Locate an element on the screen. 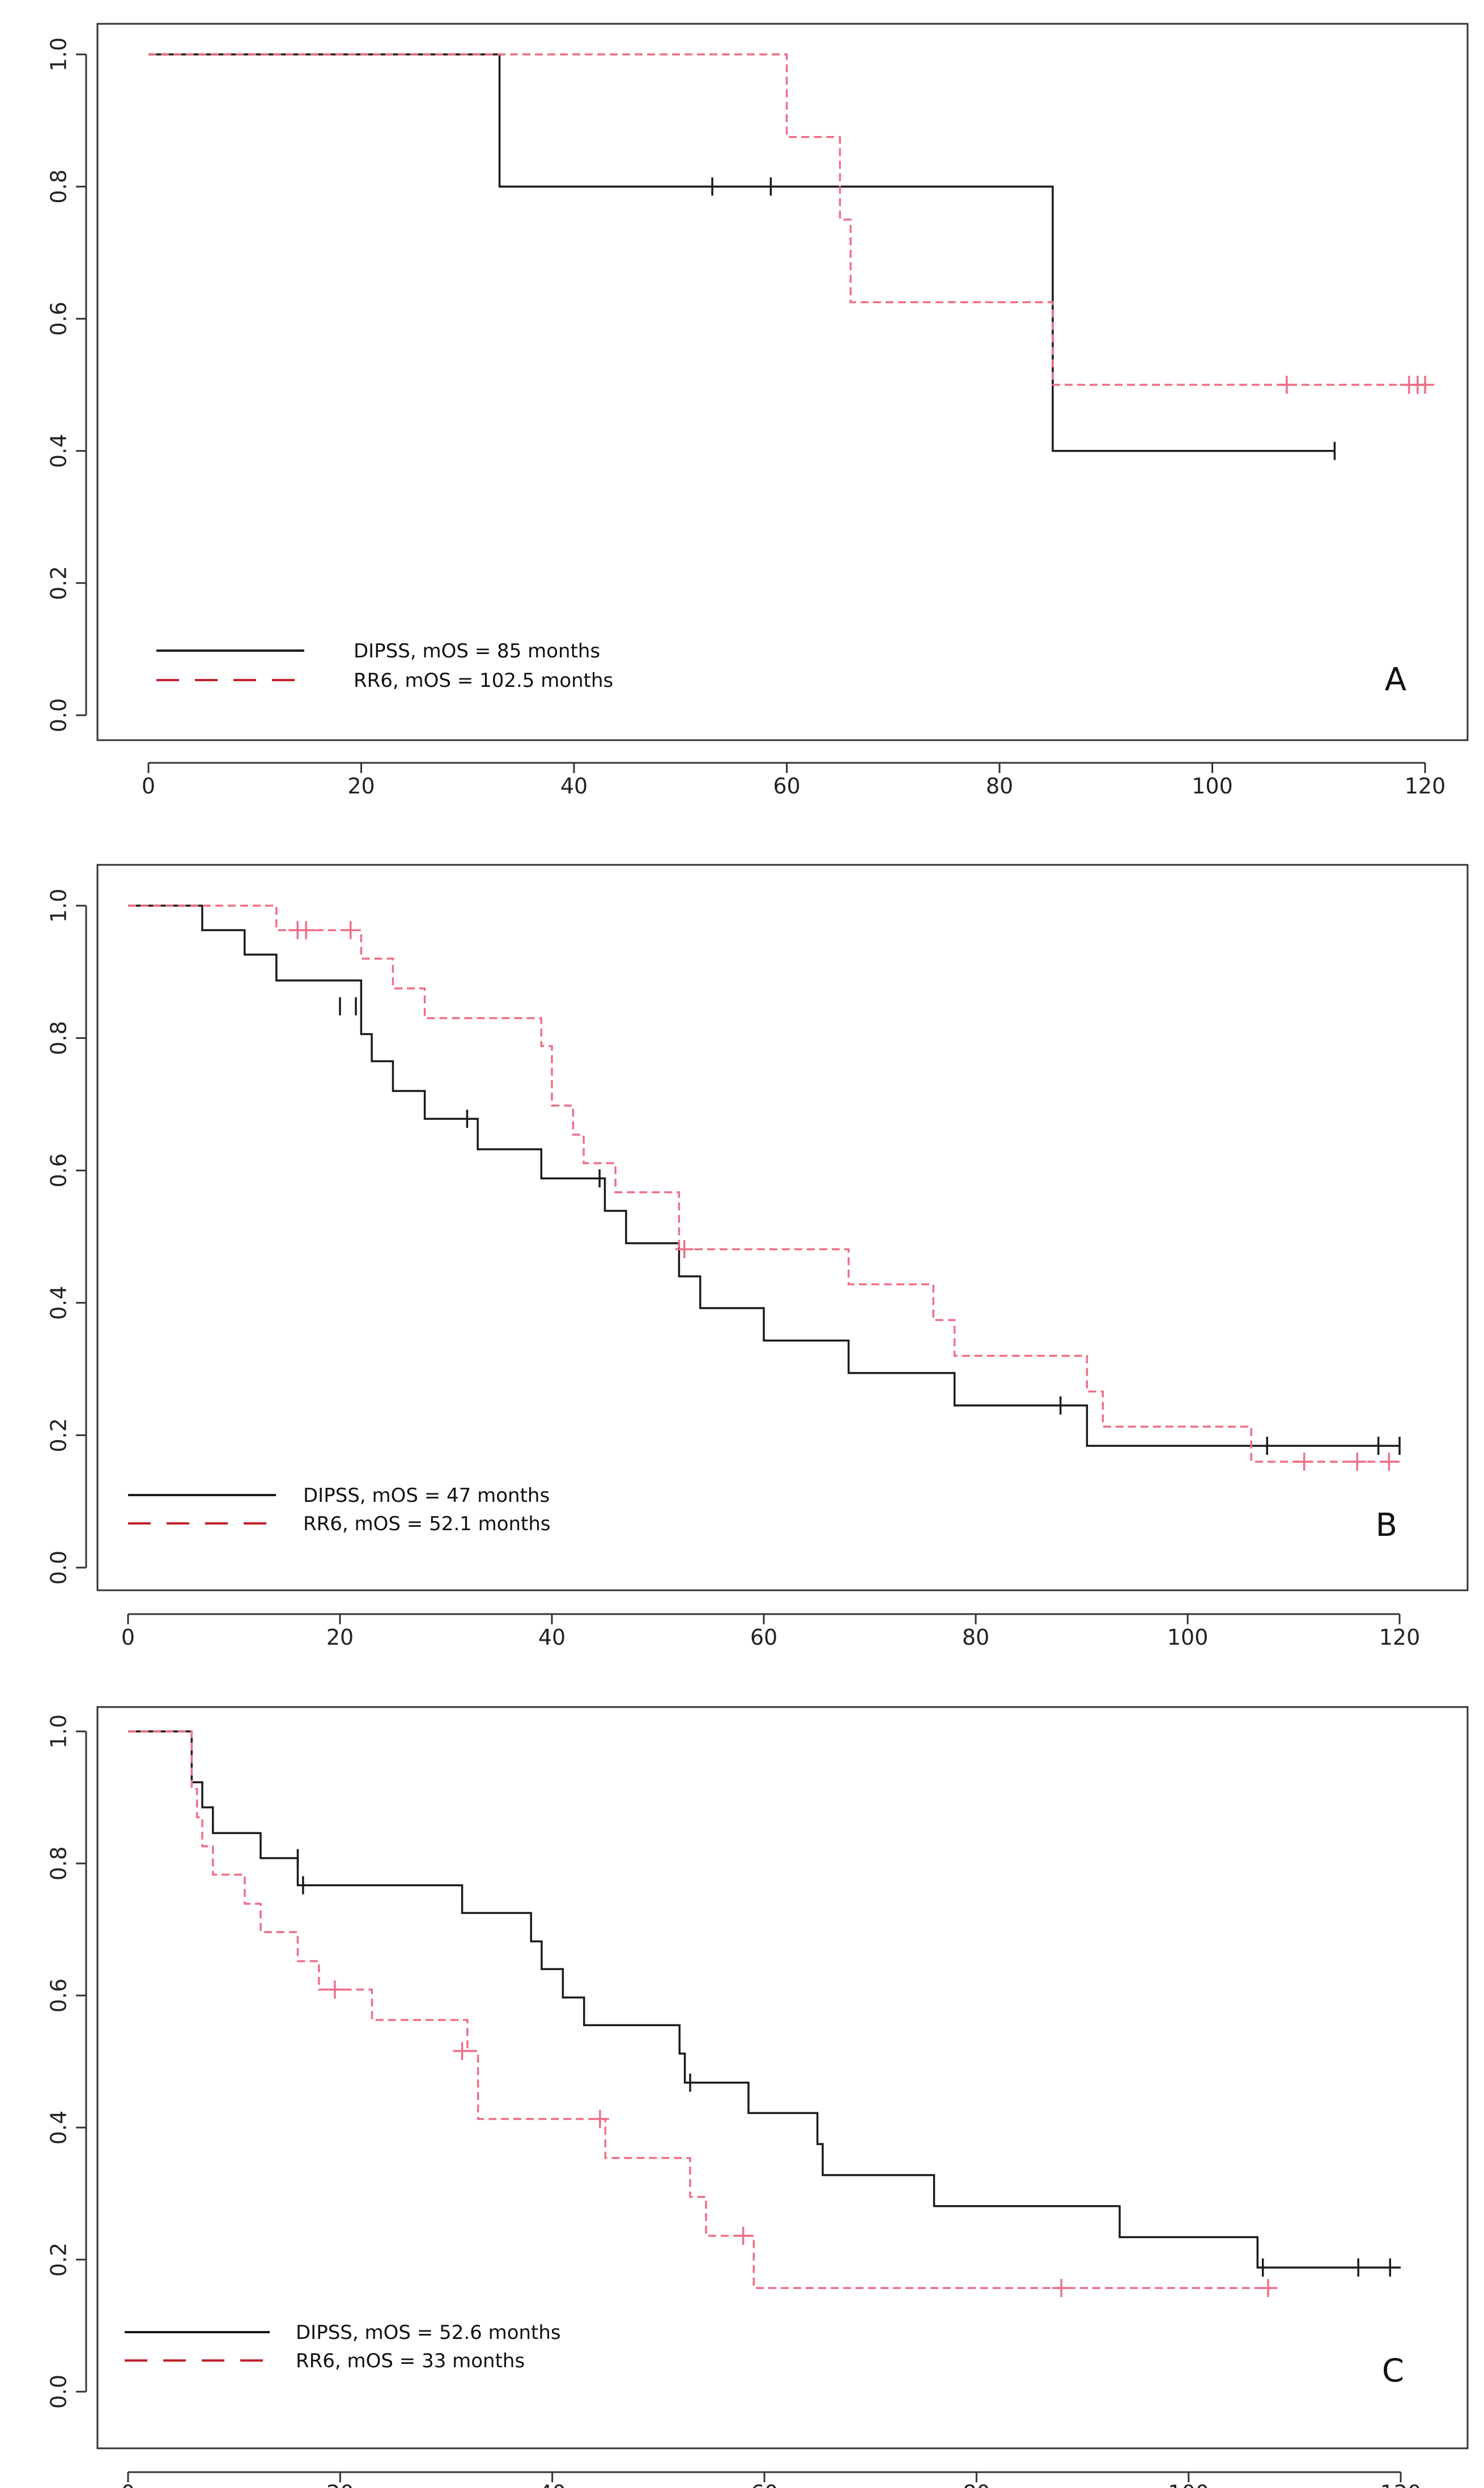 The image size is (1484, 2488). km-curve-rr6 is located at coordinates (786, 220).